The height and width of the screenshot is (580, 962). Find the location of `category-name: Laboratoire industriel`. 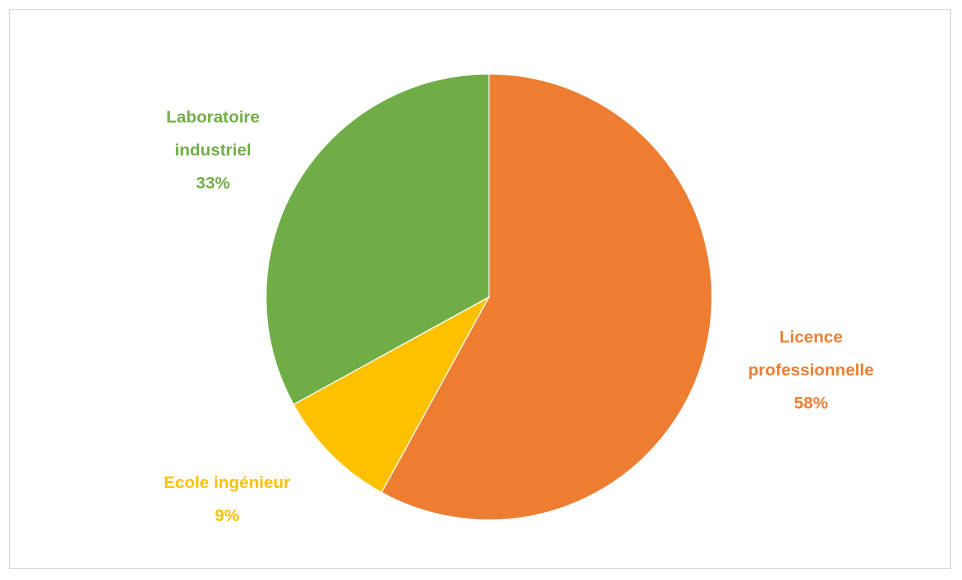

category-name: Laboratoire industriel is located at coordinates (213, 133).